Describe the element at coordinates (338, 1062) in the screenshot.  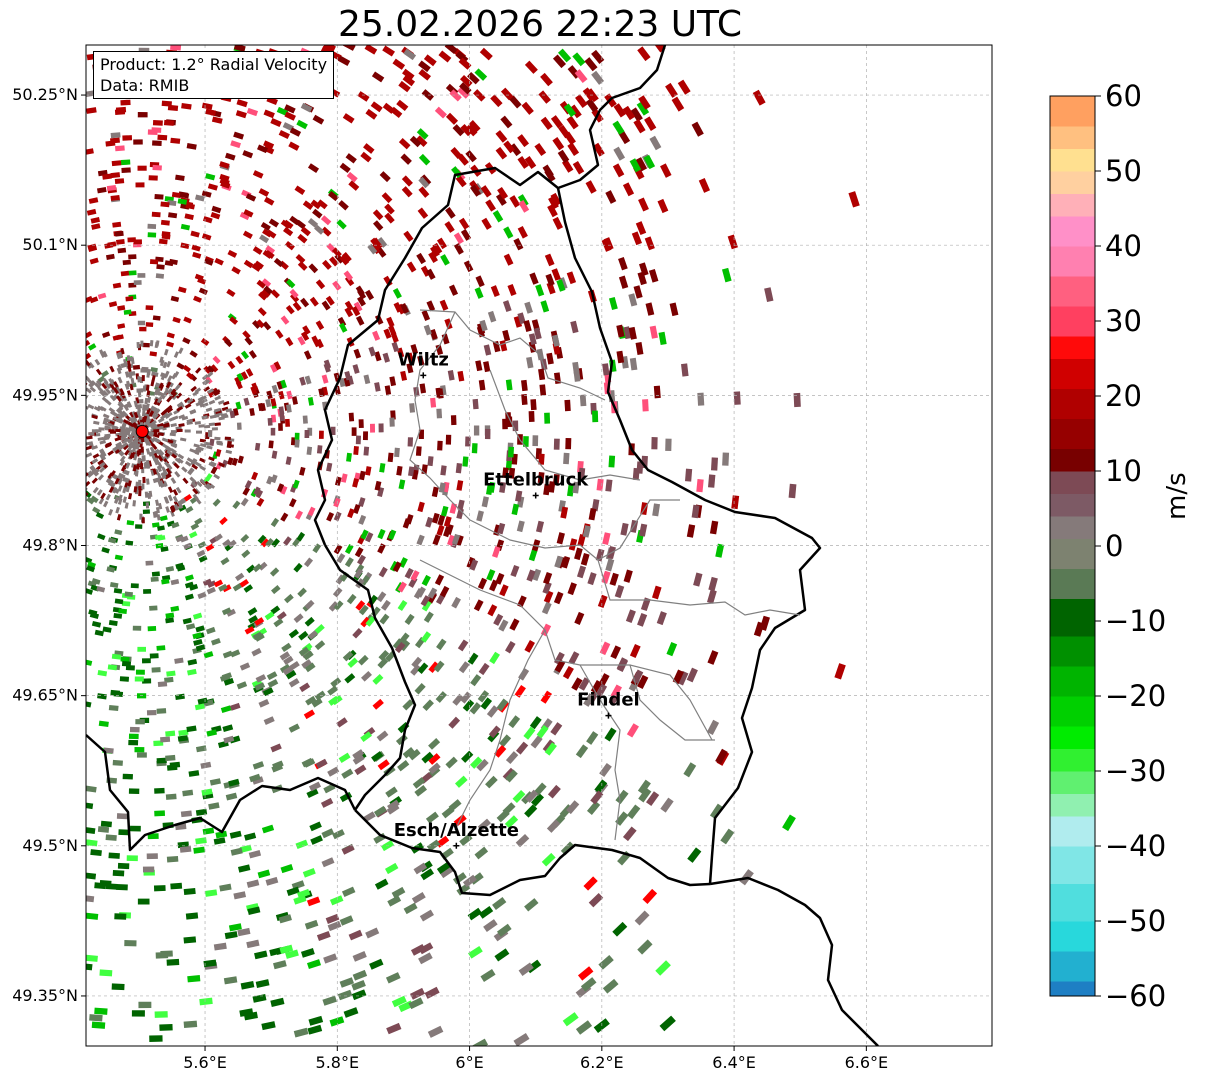
I see `lon-tick-label: 5.8°E` at that location.